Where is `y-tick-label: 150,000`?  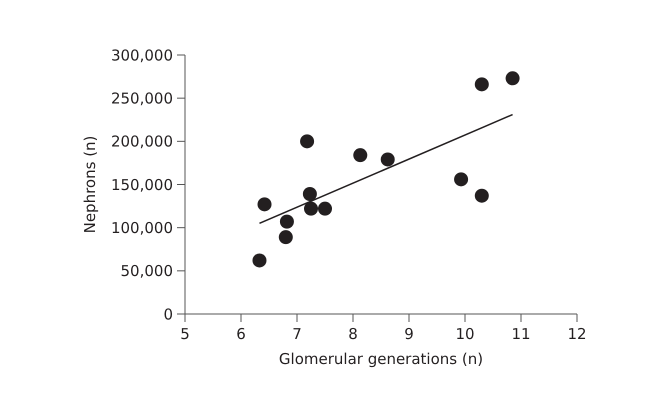 y-tick-label: 150,000 is located at coordinates (141, 185).